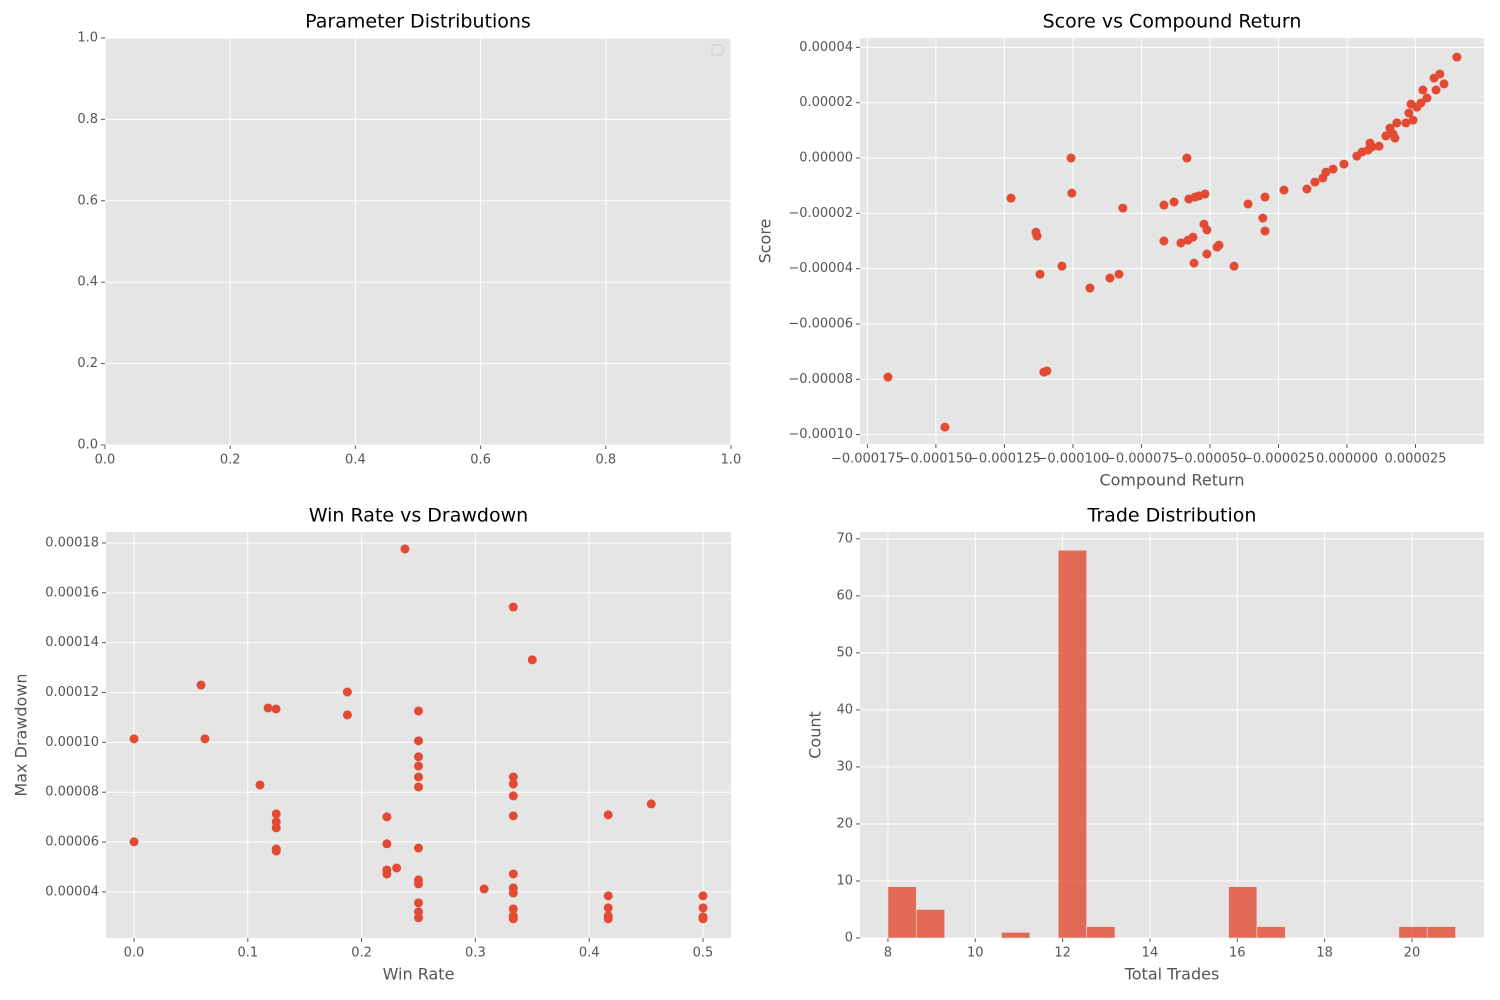  I want to click on x-tick-label: −0.000150, so click(935, 459).